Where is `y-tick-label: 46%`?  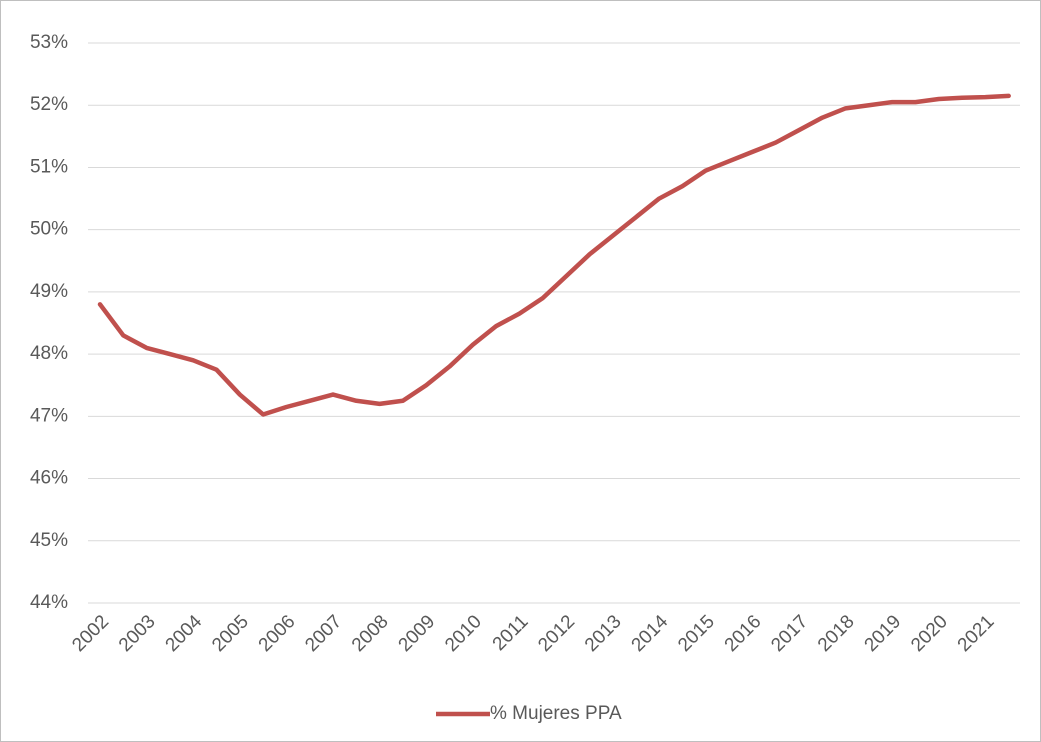 y-tick-label: 46% is located at coordinates (49, 478).